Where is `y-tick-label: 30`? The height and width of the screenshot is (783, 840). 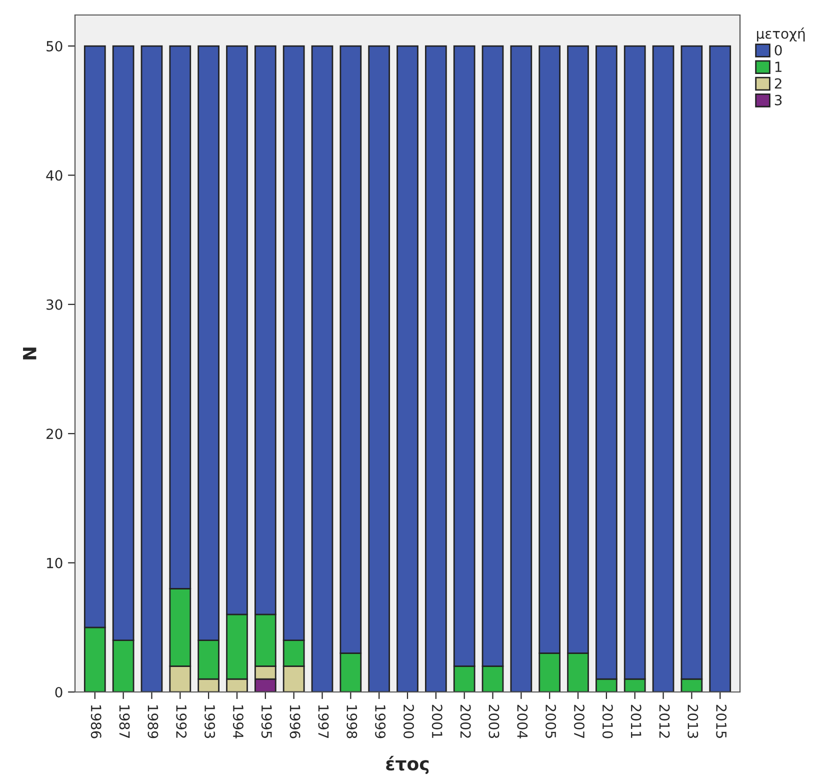
y-tick-label: 30 is located at coordinates (54, 304).